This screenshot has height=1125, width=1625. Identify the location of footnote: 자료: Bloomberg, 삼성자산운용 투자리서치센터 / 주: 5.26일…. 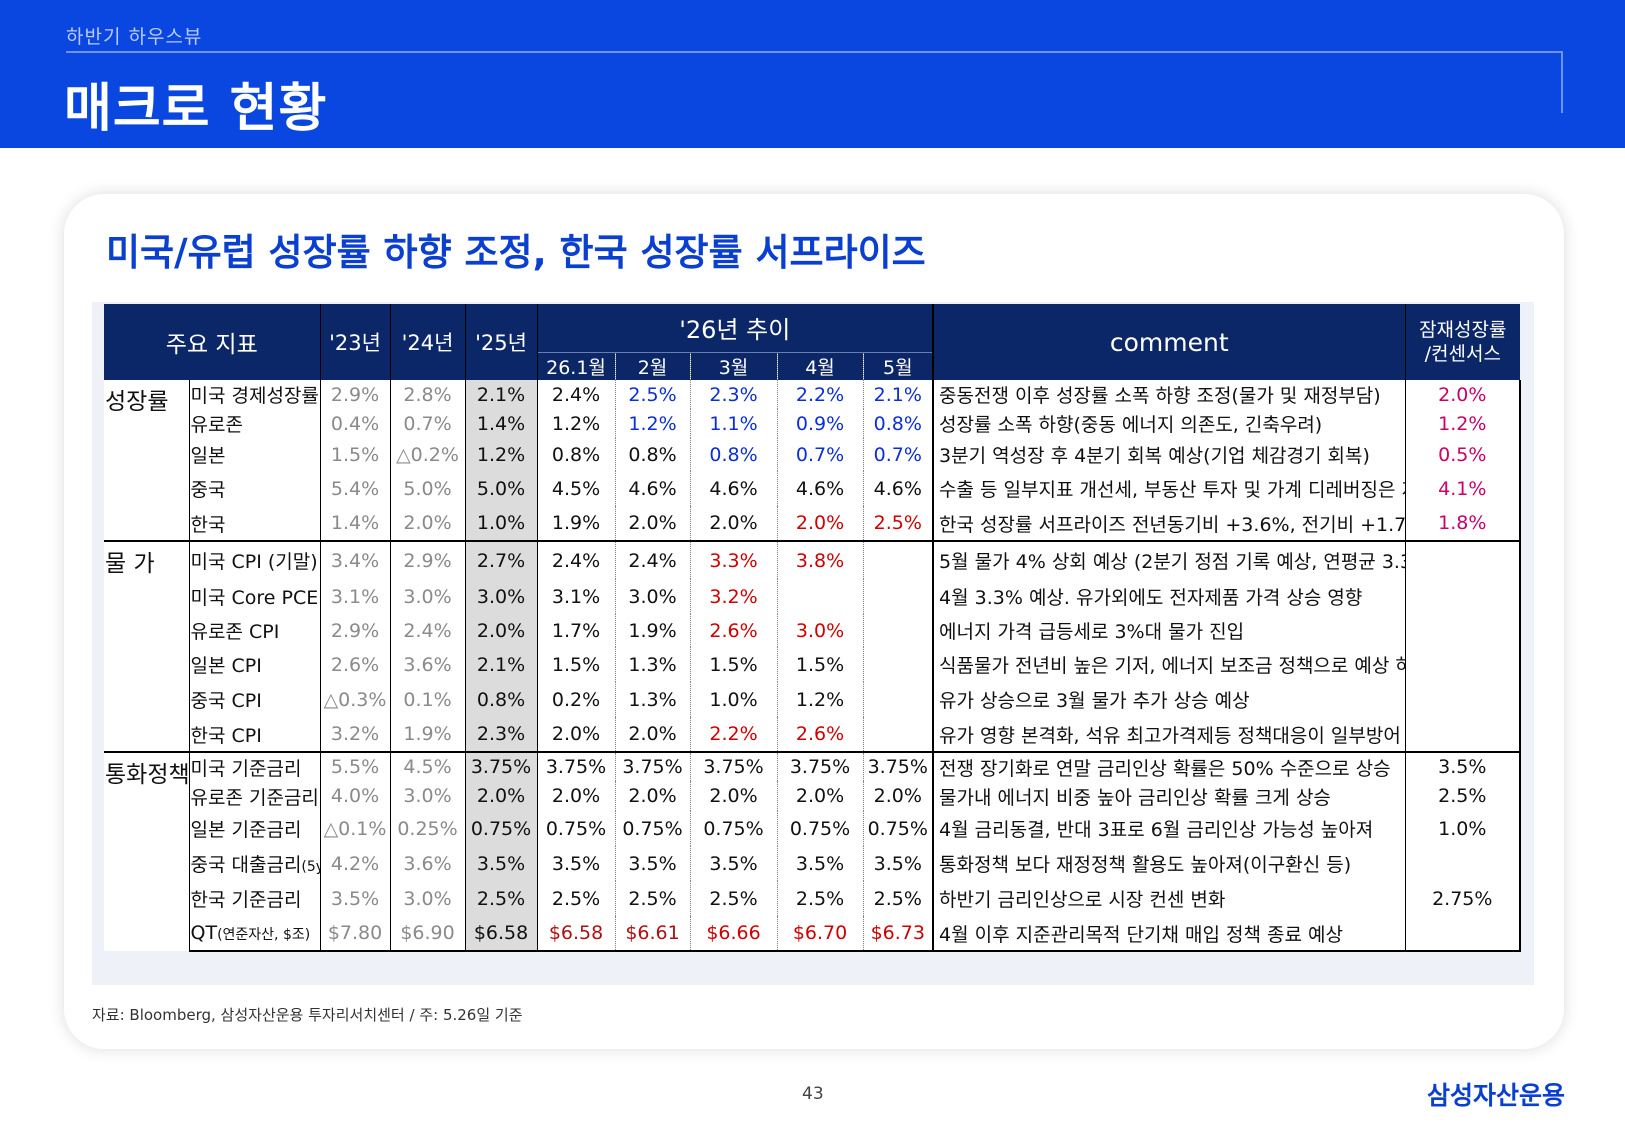
(307, 1015).